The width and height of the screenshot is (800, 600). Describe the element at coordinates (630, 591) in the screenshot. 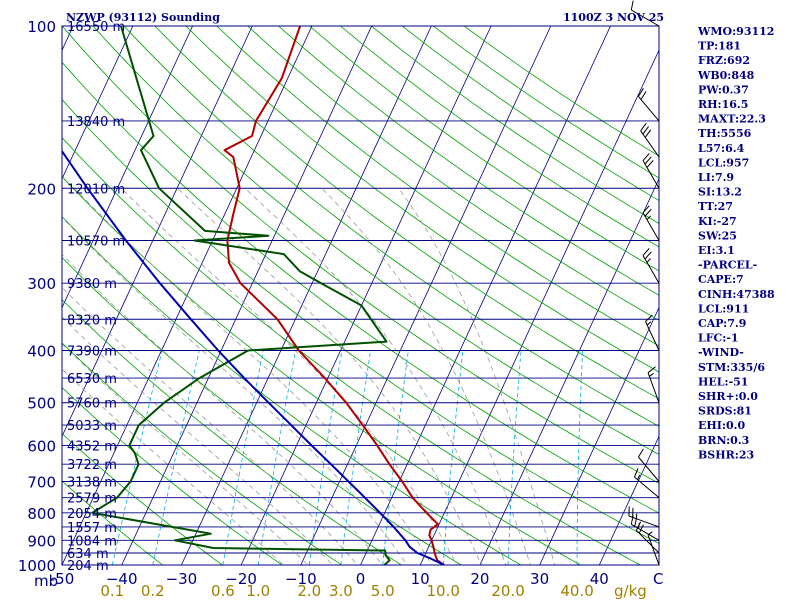

I see `mixing-ratio-unit-label: g/kg` at that location.